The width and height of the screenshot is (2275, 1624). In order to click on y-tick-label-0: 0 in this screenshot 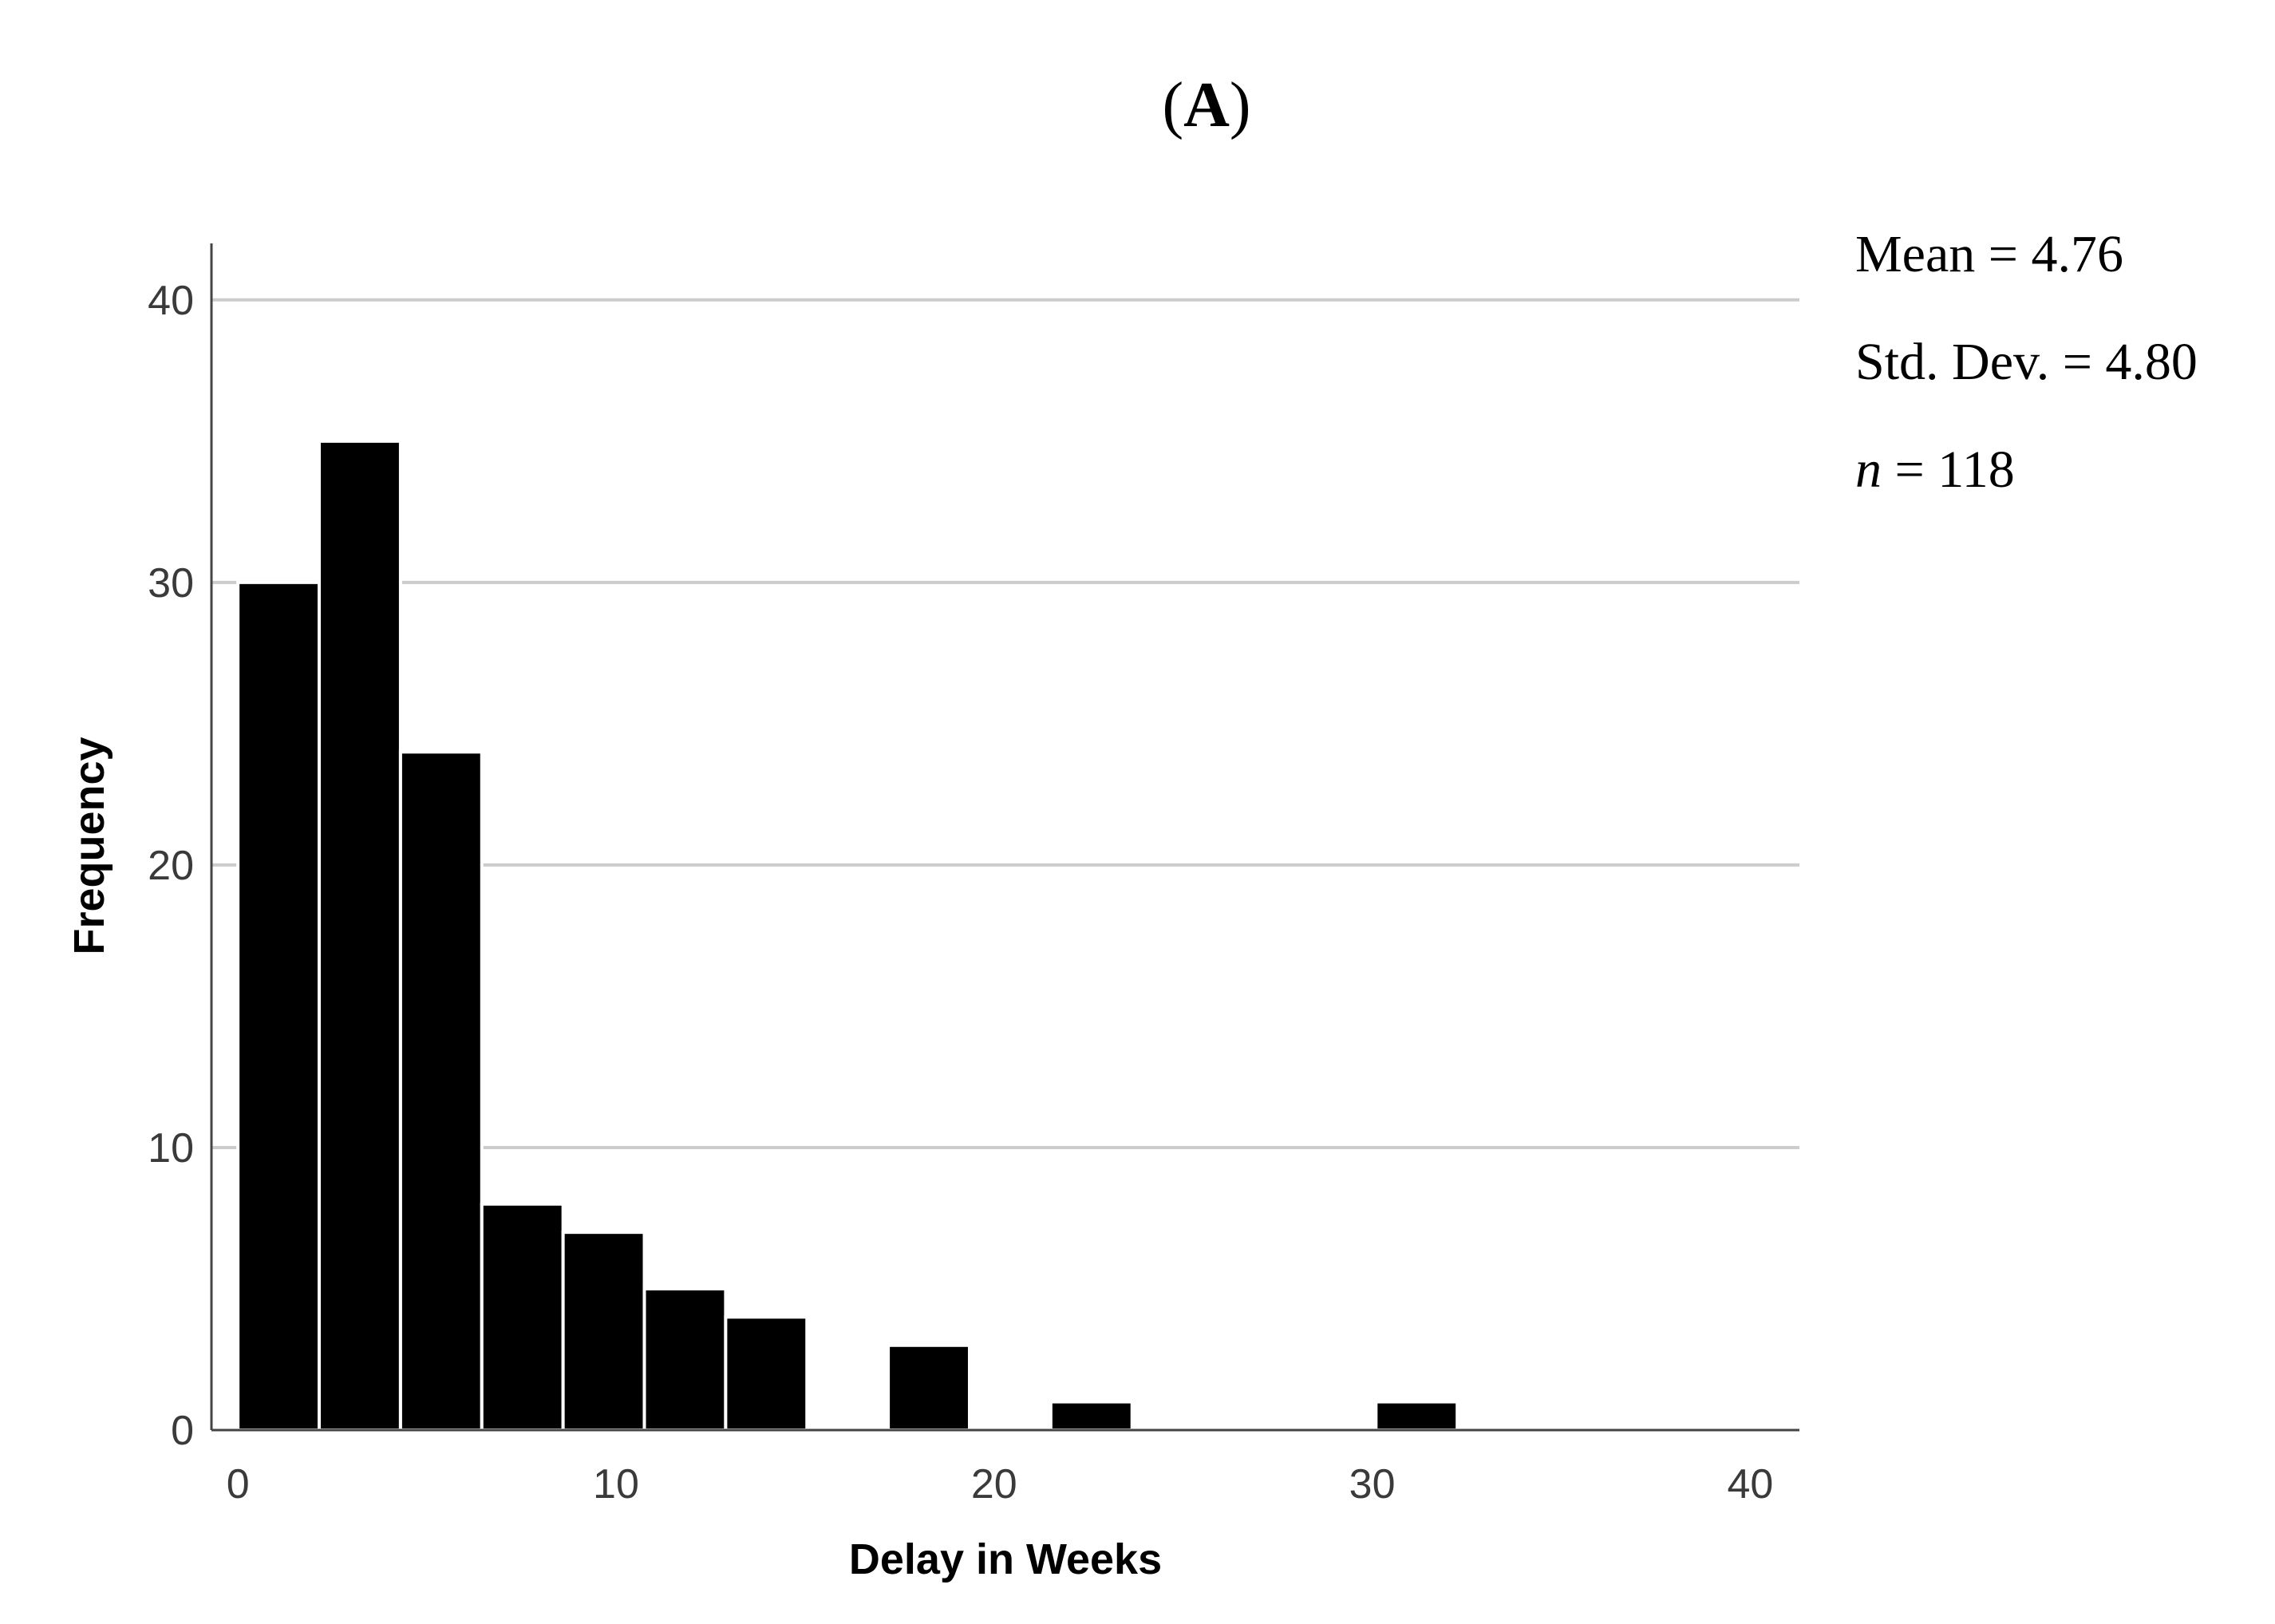, I will do `click(182, 1431)`.